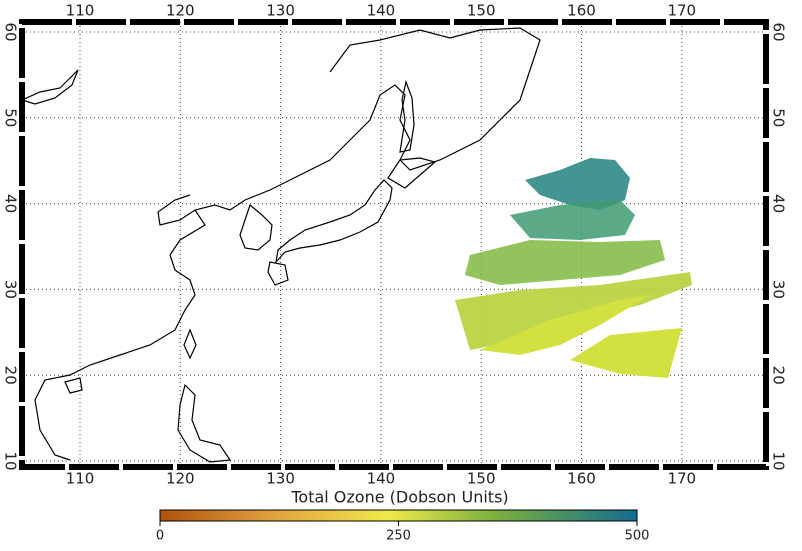 Image resolution: width=802 pixels, height=551 pixels. I want to click on colorbar-labels: 0 250 500, so click(403, 532).